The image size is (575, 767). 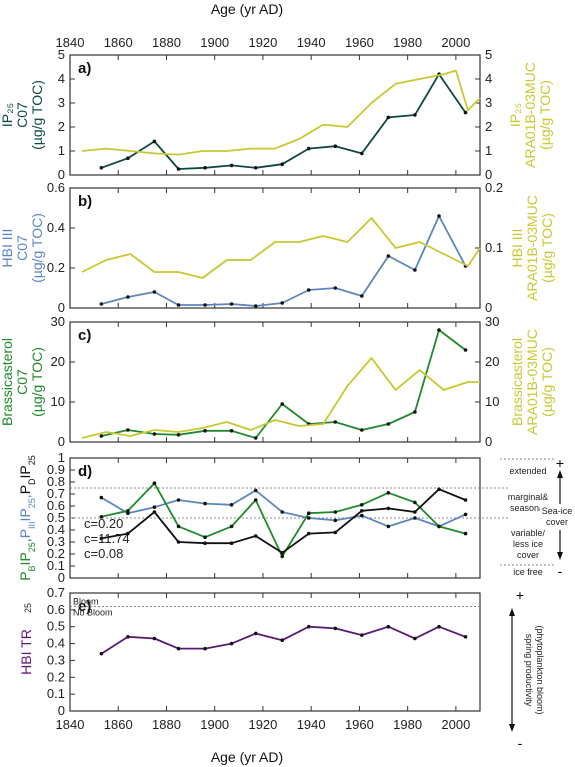 What do you see at coordinates (517, 248) in the screenshot?
I see `y-axis-title-right-b-line: HBI III` at bounding box center [517, 248].